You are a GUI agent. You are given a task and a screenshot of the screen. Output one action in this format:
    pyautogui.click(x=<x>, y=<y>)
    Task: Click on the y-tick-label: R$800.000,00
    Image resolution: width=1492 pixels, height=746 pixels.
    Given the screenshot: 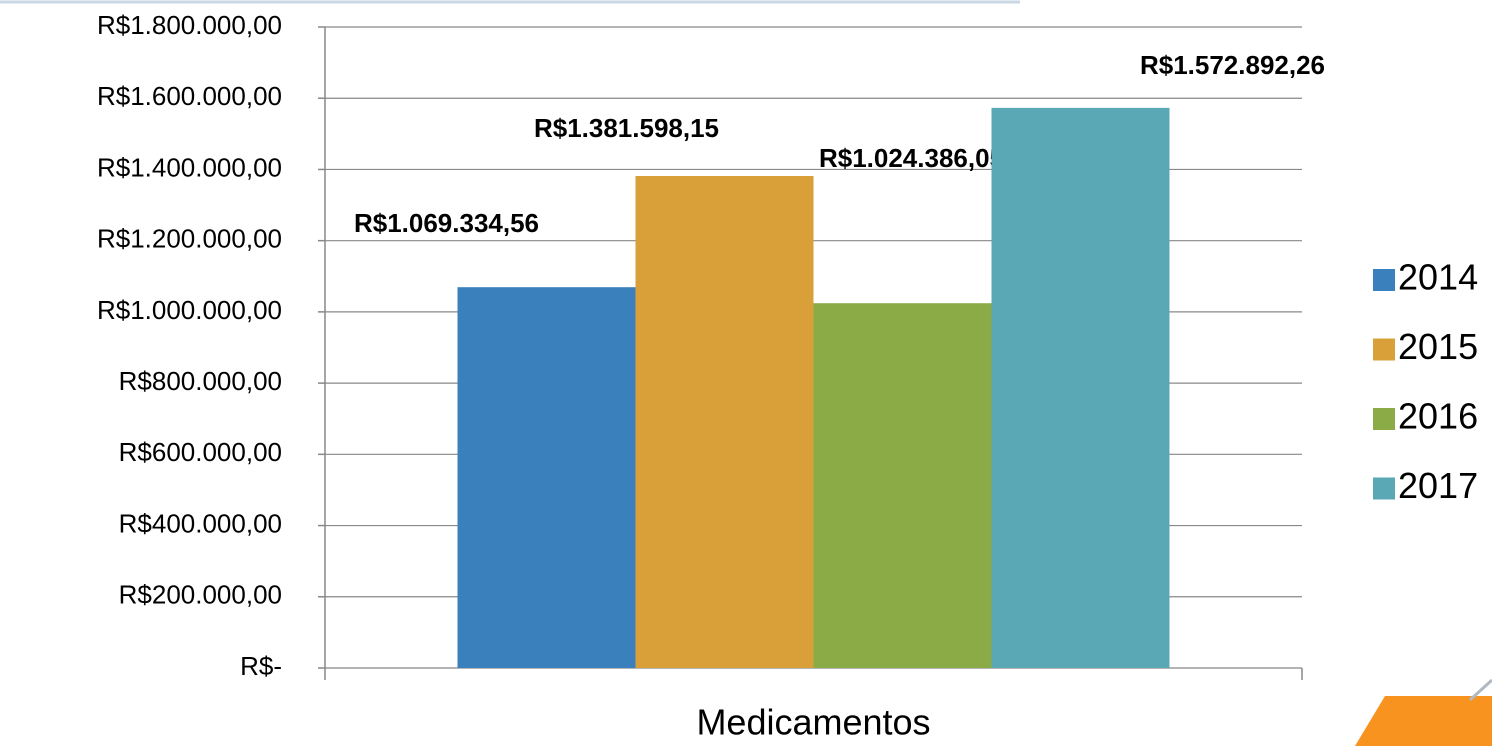 What is the action you would take?
    pyautogui.click(x=200, y=381)
    